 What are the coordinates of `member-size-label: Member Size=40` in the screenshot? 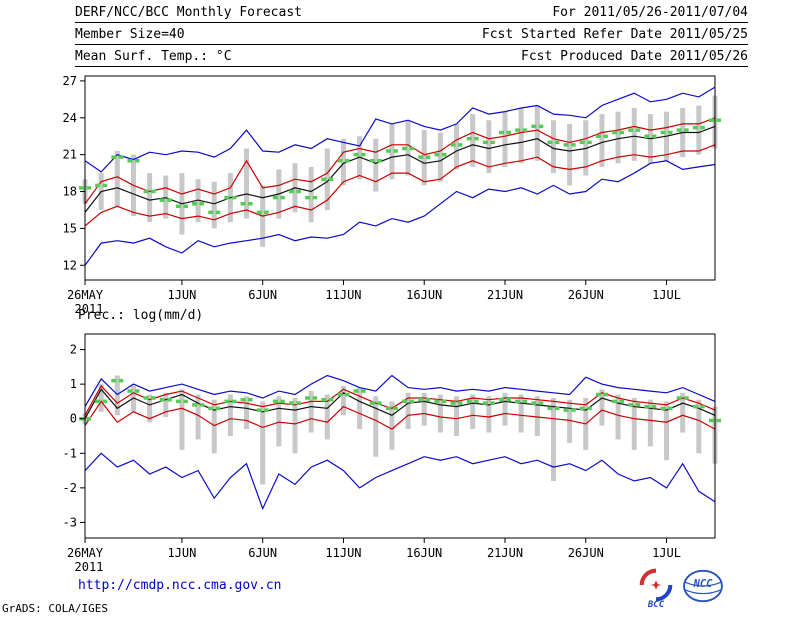 It's located at (130, 34).